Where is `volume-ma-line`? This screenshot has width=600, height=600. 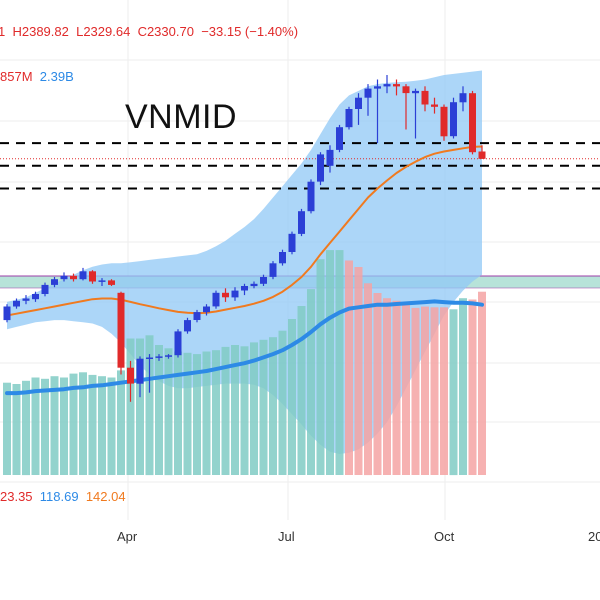 volume-ma-line is located at coordinates (244, 347).